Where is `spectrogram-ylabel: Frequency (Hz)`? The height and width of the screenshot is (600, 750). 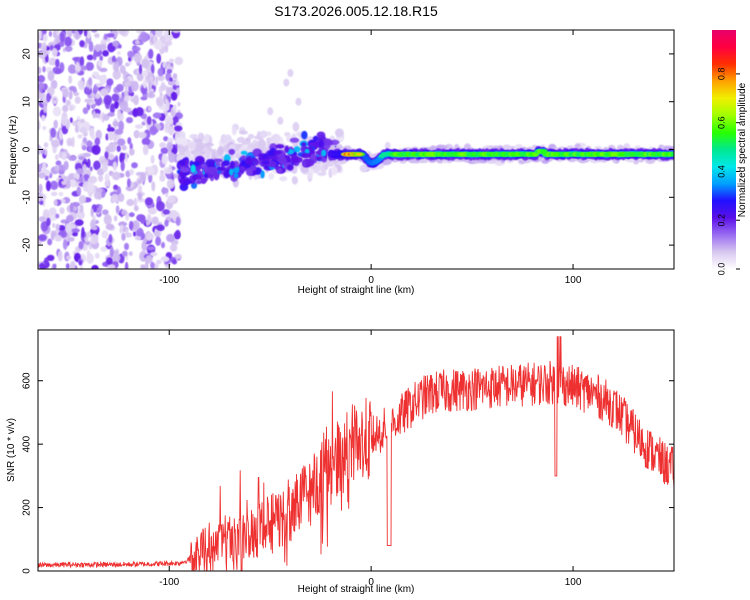 spectrogram-ylabel: Frequency (Hz) is located at coordinates (13, 150).